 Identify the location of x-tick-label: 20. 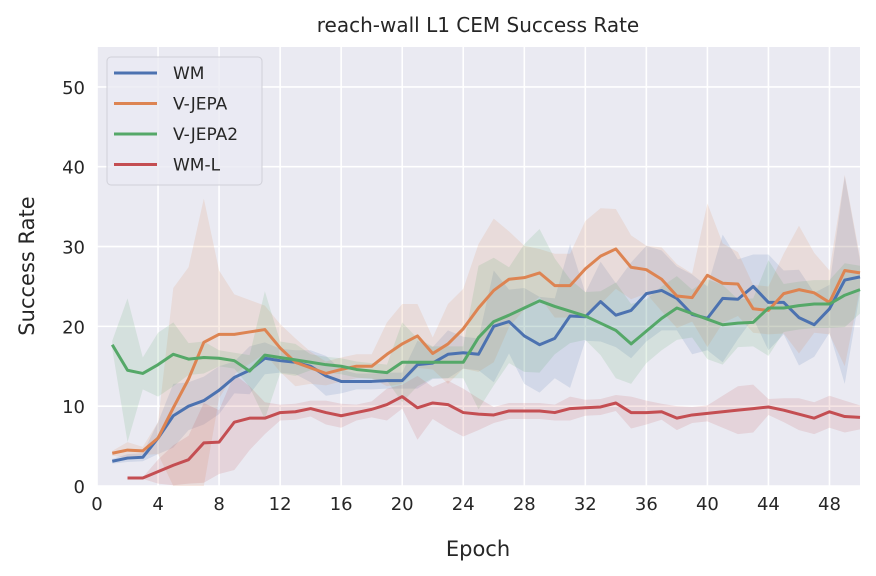
(402, 504).